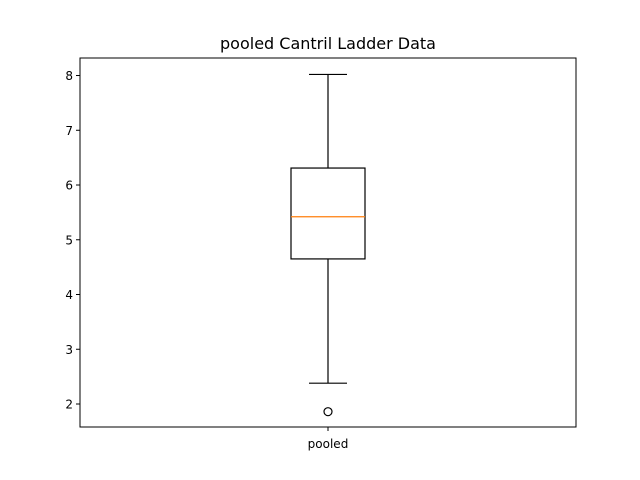 The image size is (640, 480). I want to click on x-tick-label: pooled, so click(328, 444).